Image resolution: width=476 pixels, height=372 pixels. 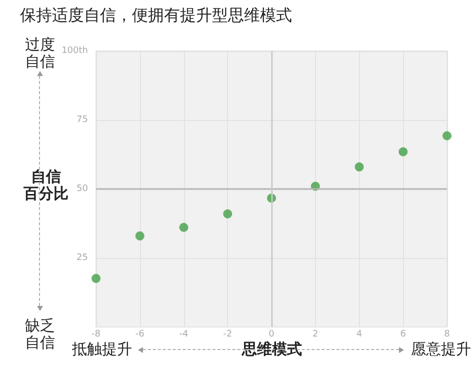 I want to click on x-tick-label: -4, so click(x=184, y=335).